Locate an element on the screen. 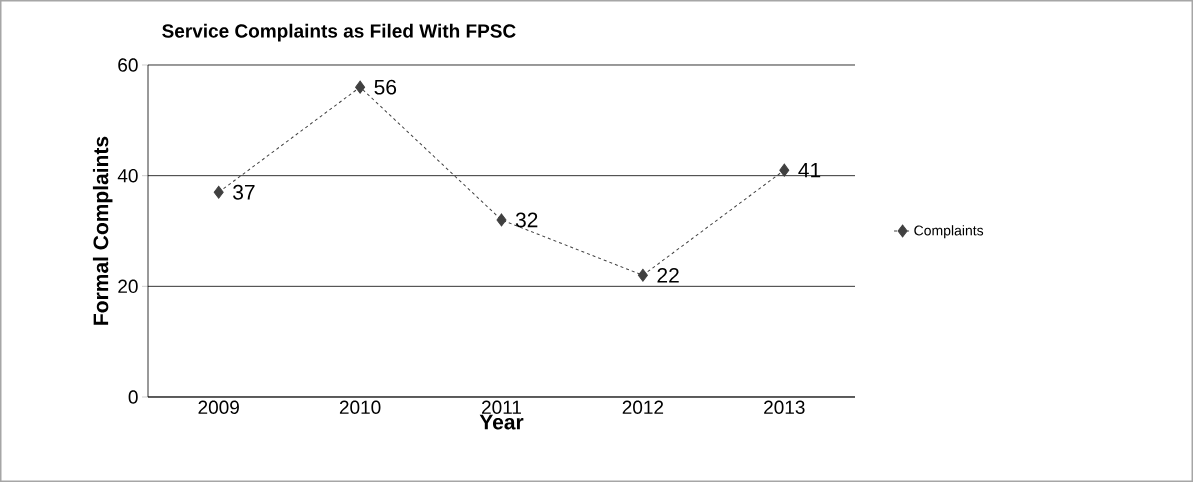  x-axis-title: Year is located at coordinates (501, 422).